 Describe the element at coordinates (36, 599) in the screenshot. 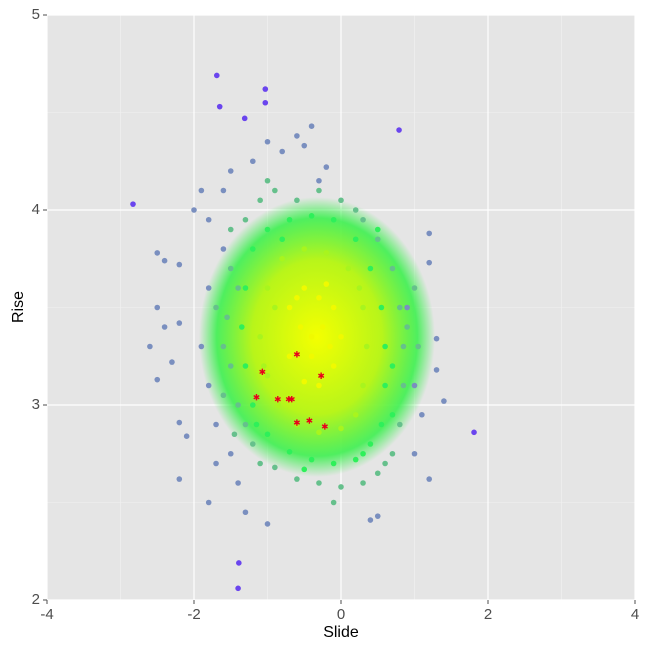

I see `y-tick-label: 2` at that location.